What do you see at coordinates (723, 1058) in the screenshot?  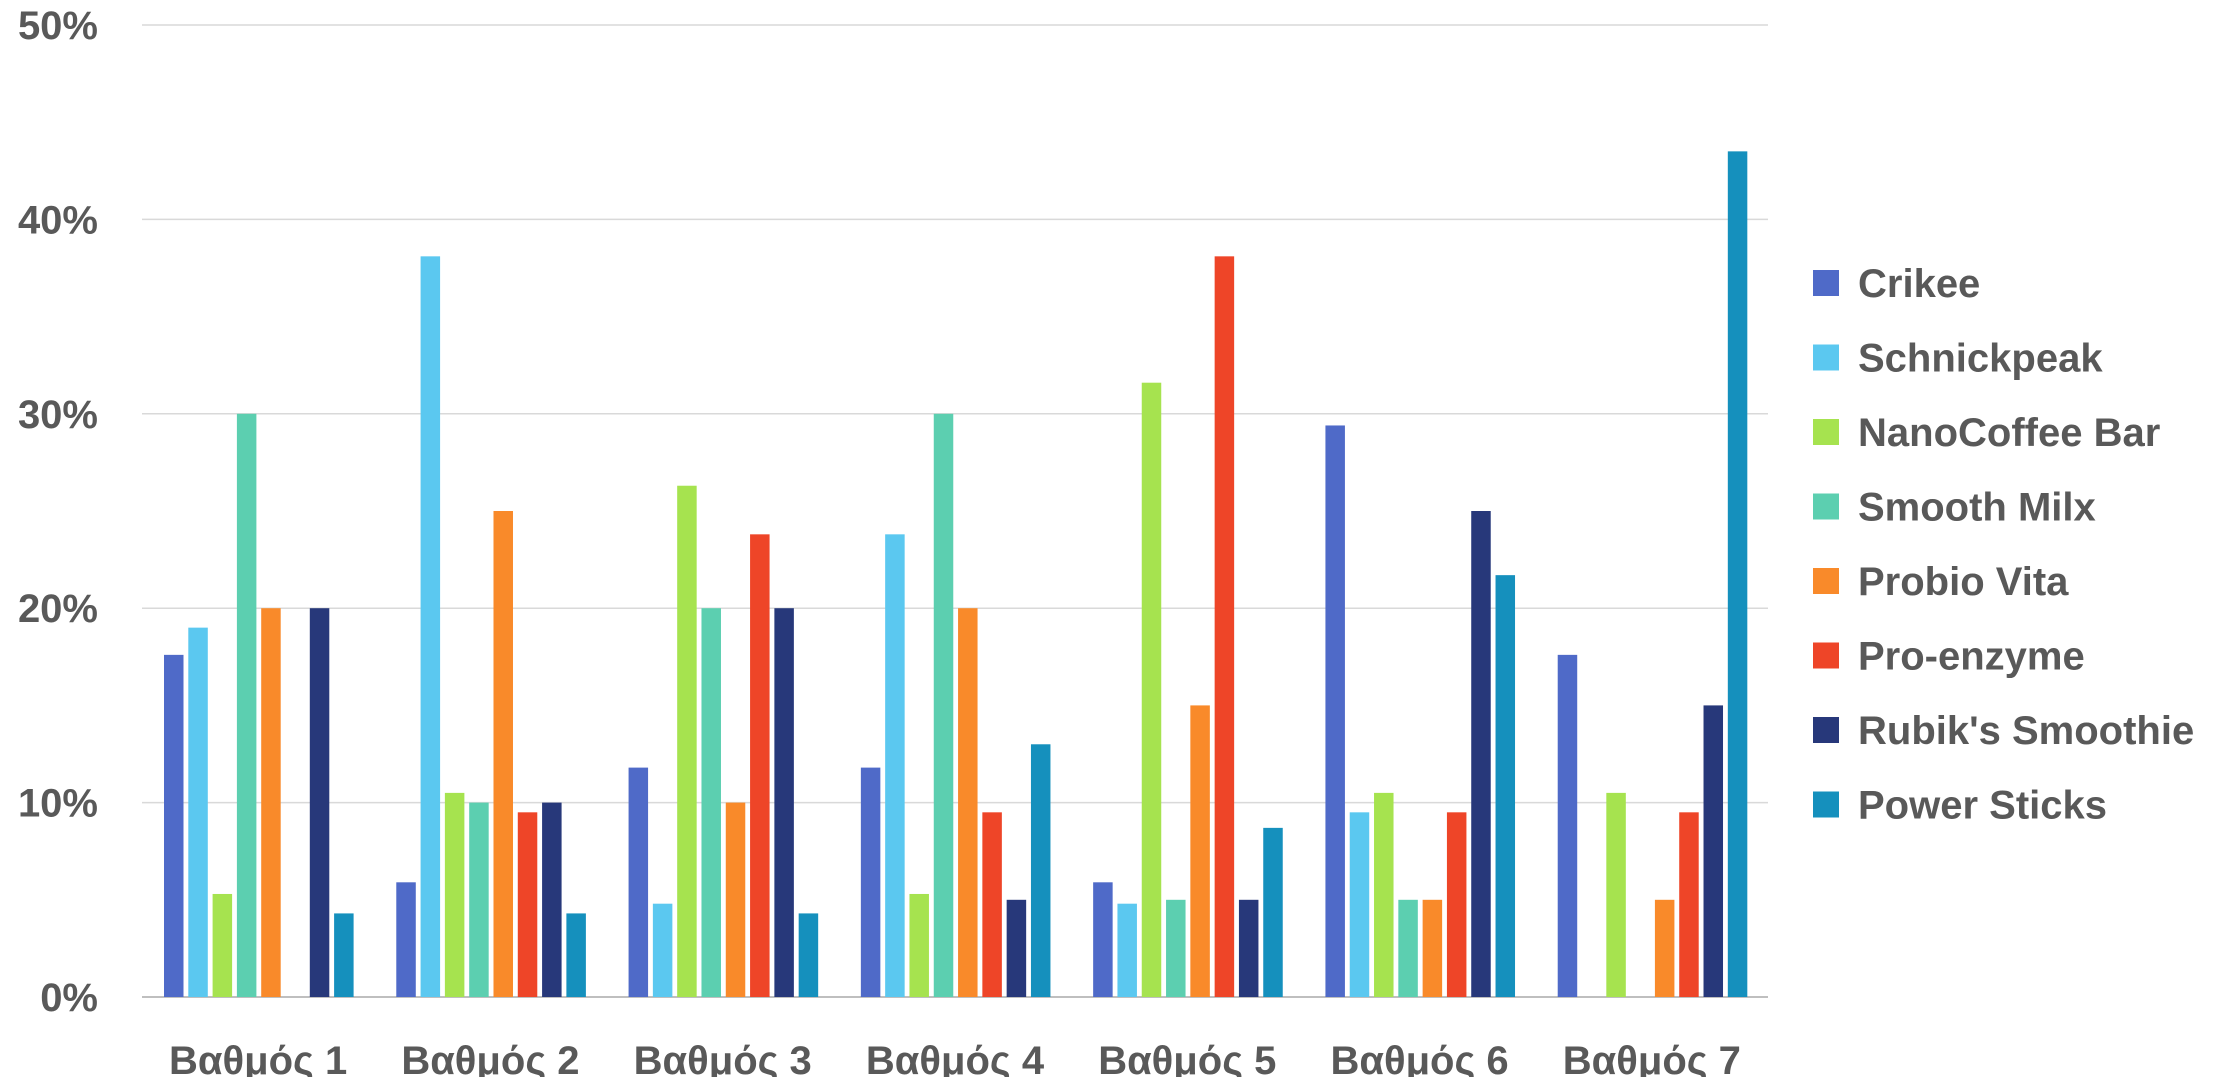 I see `x-tick-label: Βαθμός 3` at bounding box center [723, 1058].